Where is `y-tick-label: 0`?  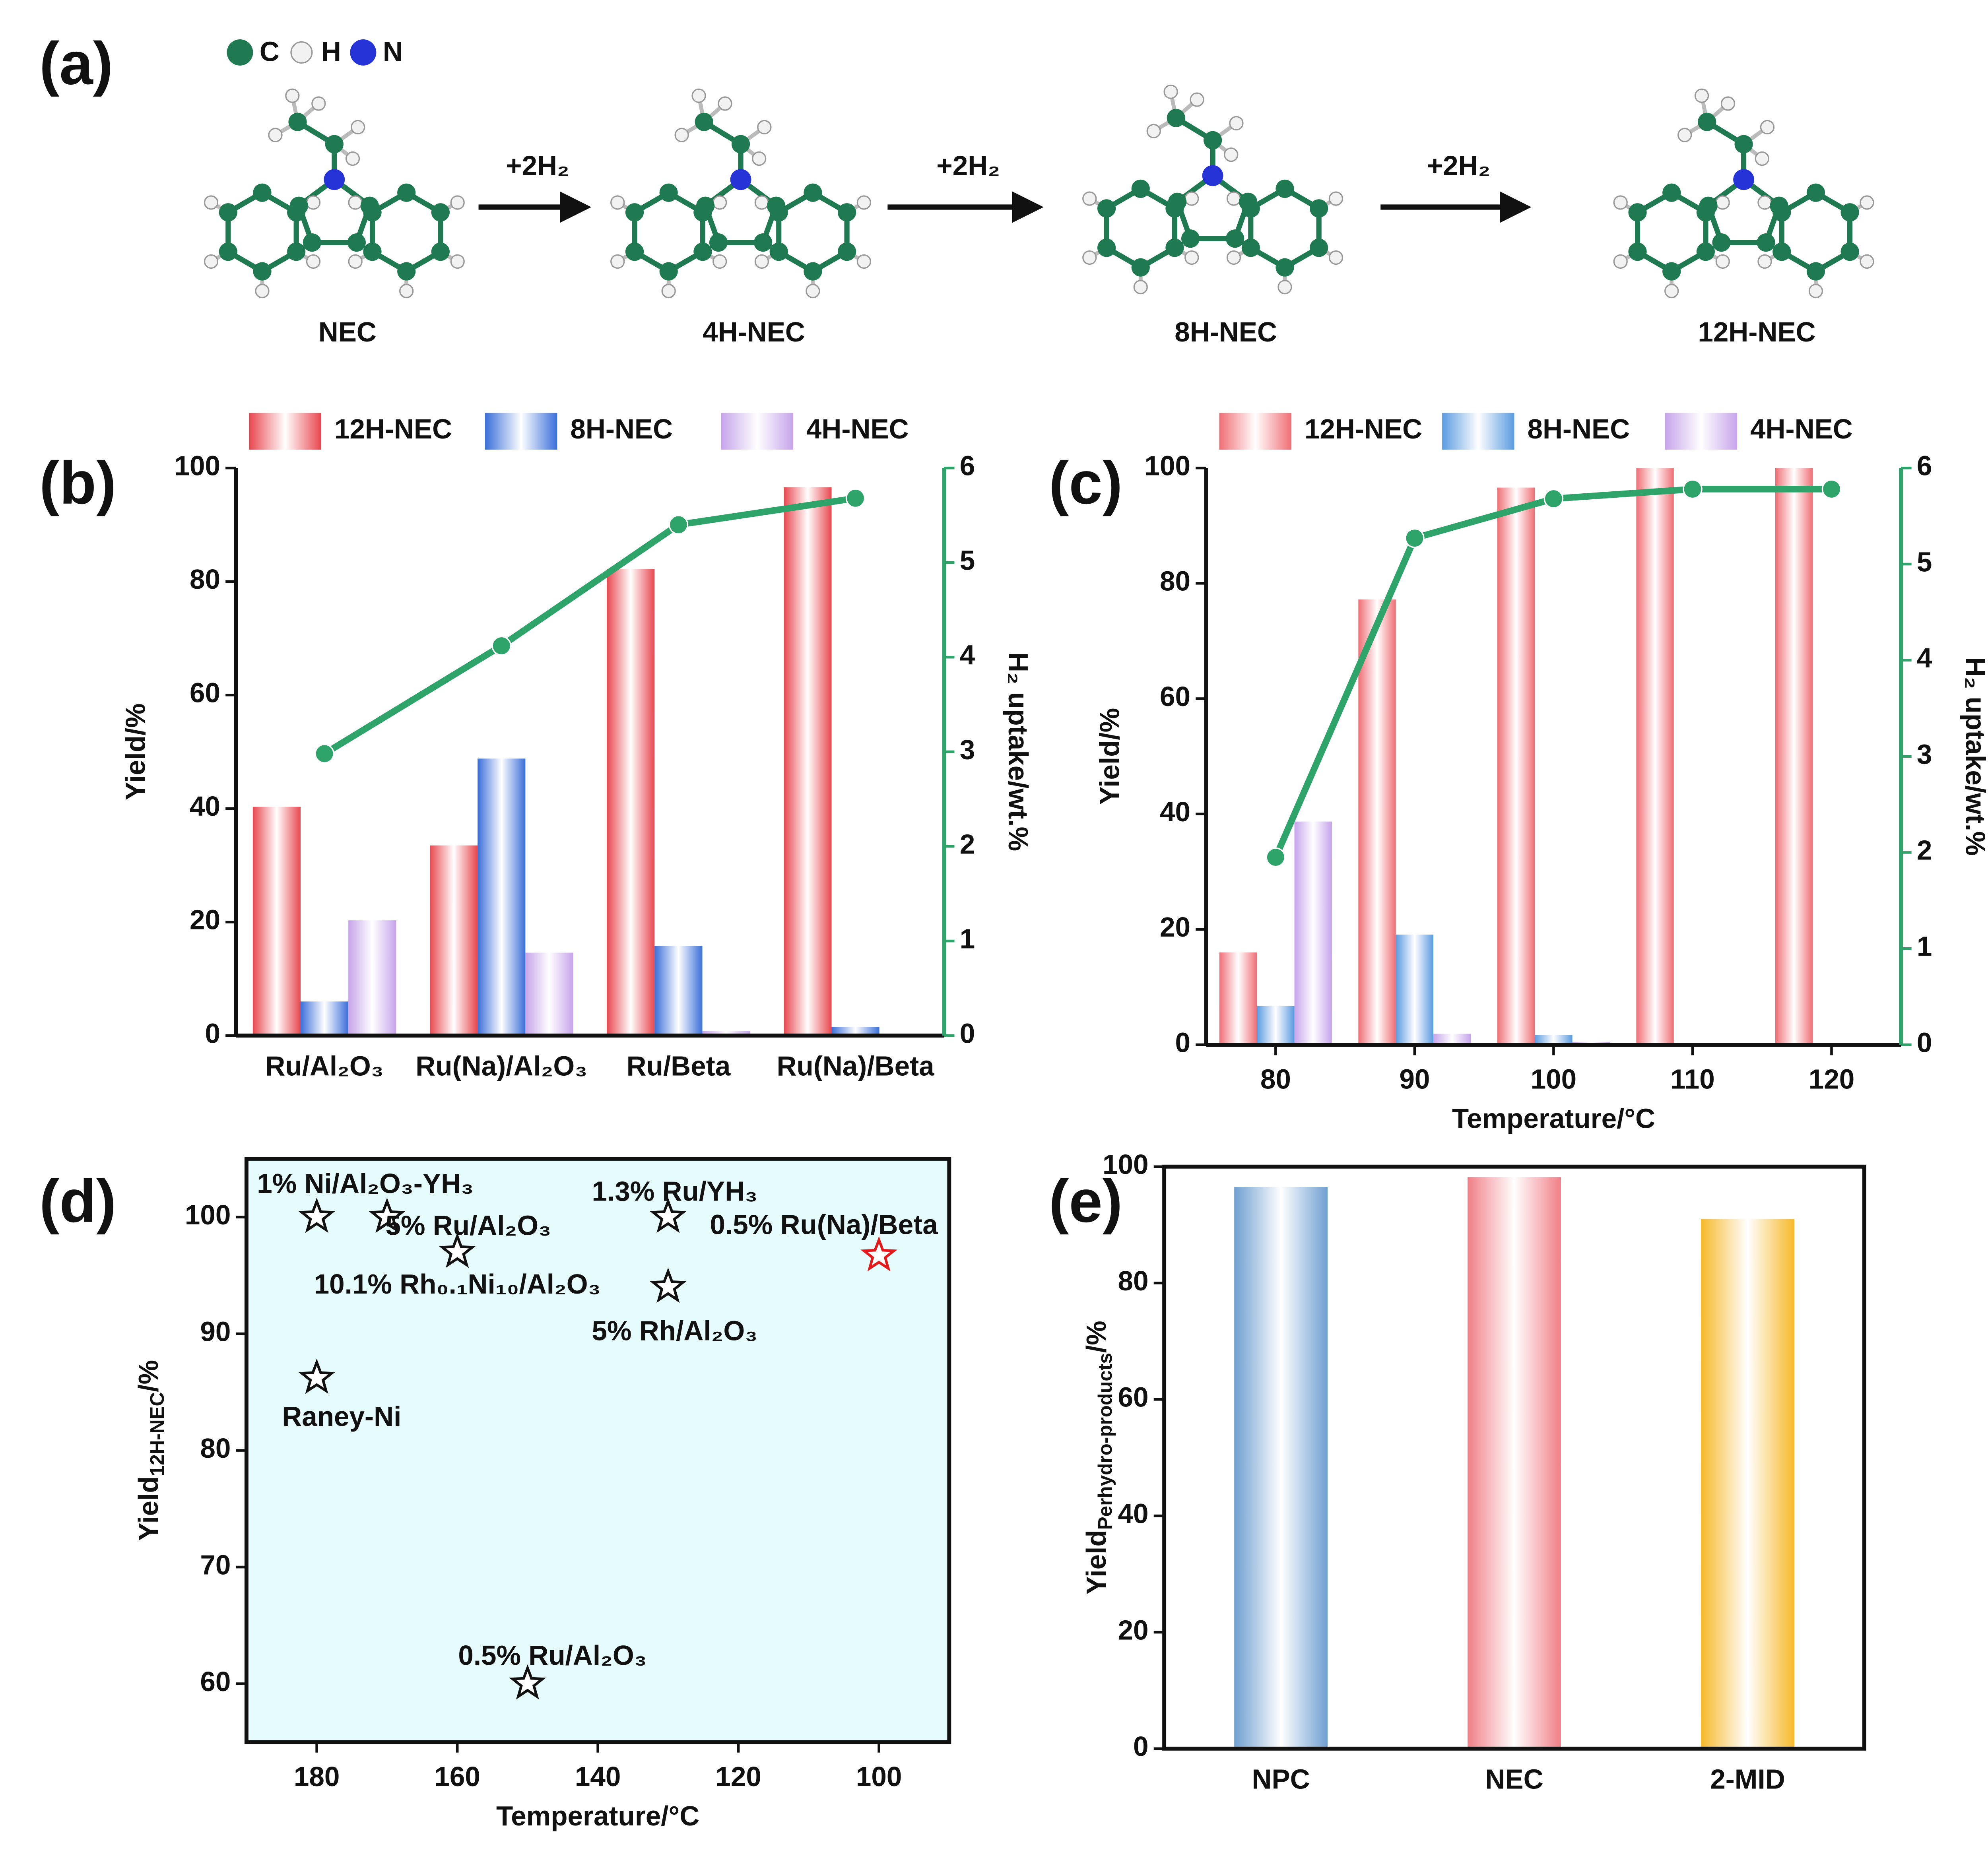
y-tick-label: 0 is located at coordinates (1141, 1746).